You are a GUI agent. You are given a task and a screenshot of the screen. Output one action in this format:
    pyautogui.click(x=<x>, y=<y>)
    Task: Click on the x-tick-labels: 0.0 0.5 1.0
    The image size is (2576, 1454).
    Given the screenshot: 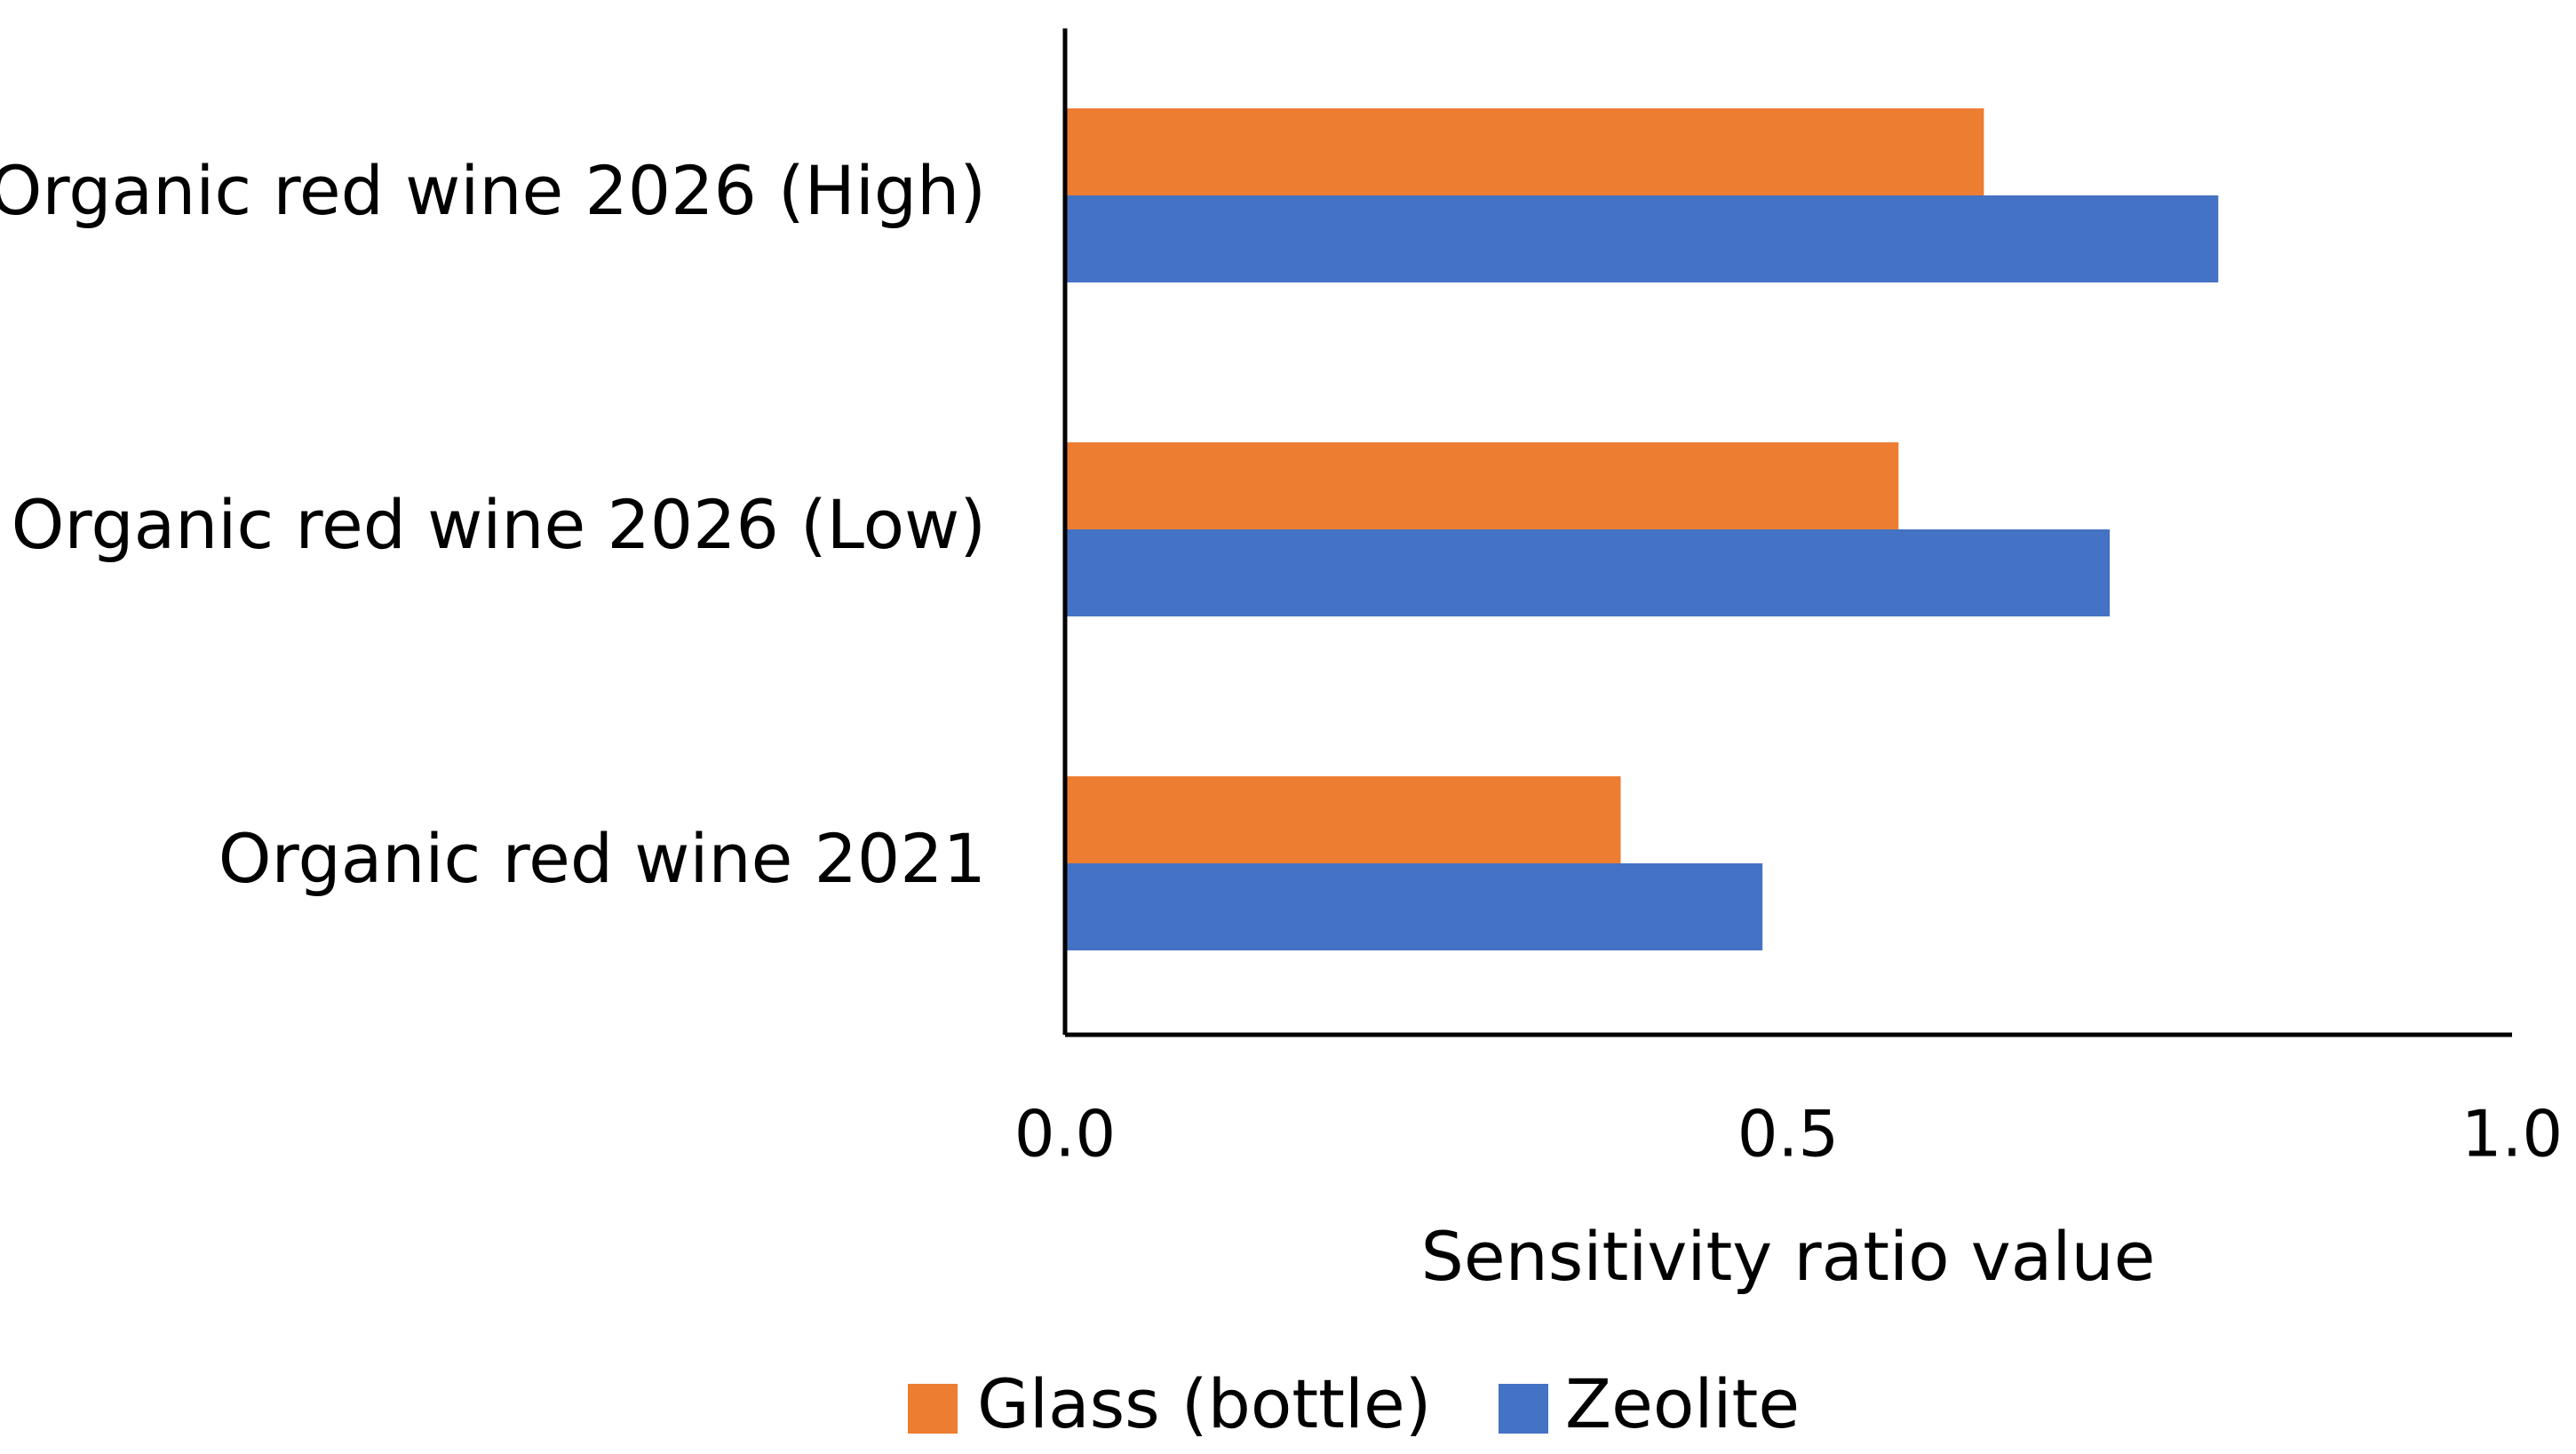 What is the action you would take?
    pyautogui.click(x=1789, y=1135)
    